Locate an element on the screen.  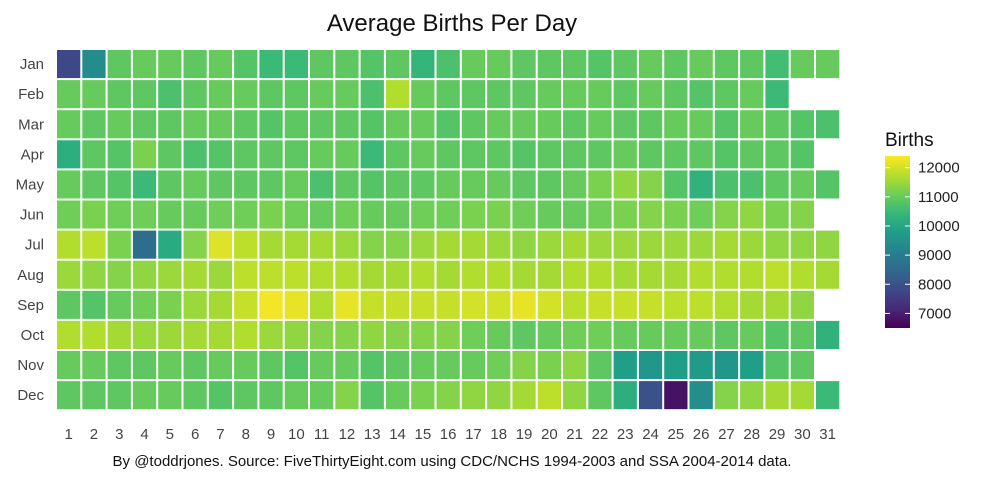
legend-tick-label: 10000 is located at coordinates (939, 226).